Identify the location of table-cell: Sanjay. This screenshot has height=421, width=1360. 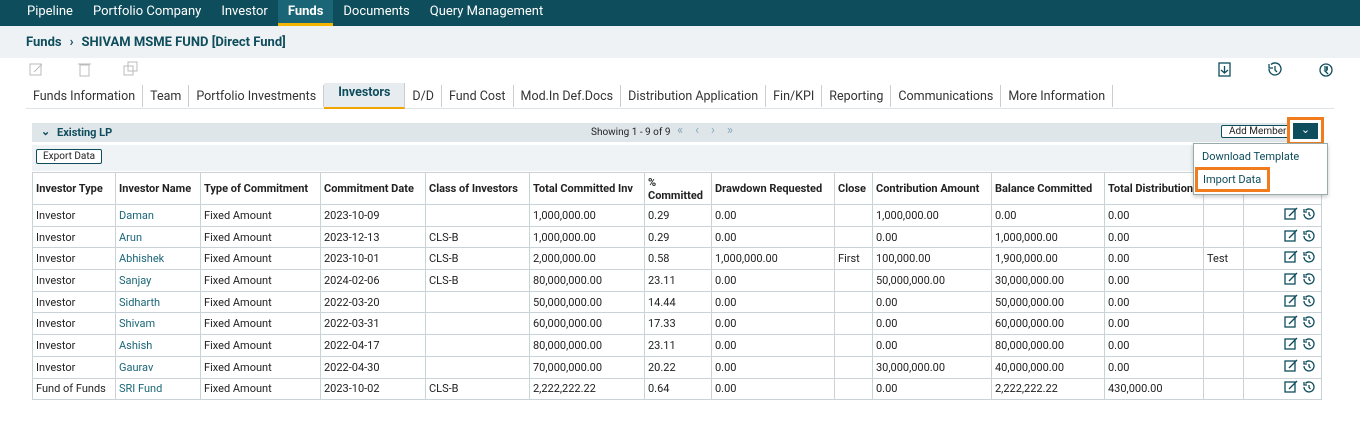
(158, 280).